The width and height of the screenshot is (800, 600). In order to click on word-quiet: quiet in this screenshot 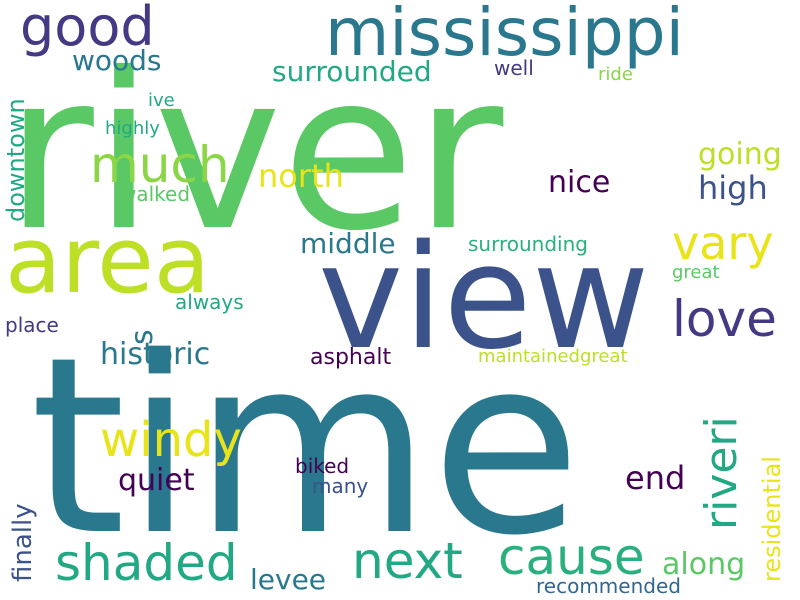, I will do `click(156, 480)`.